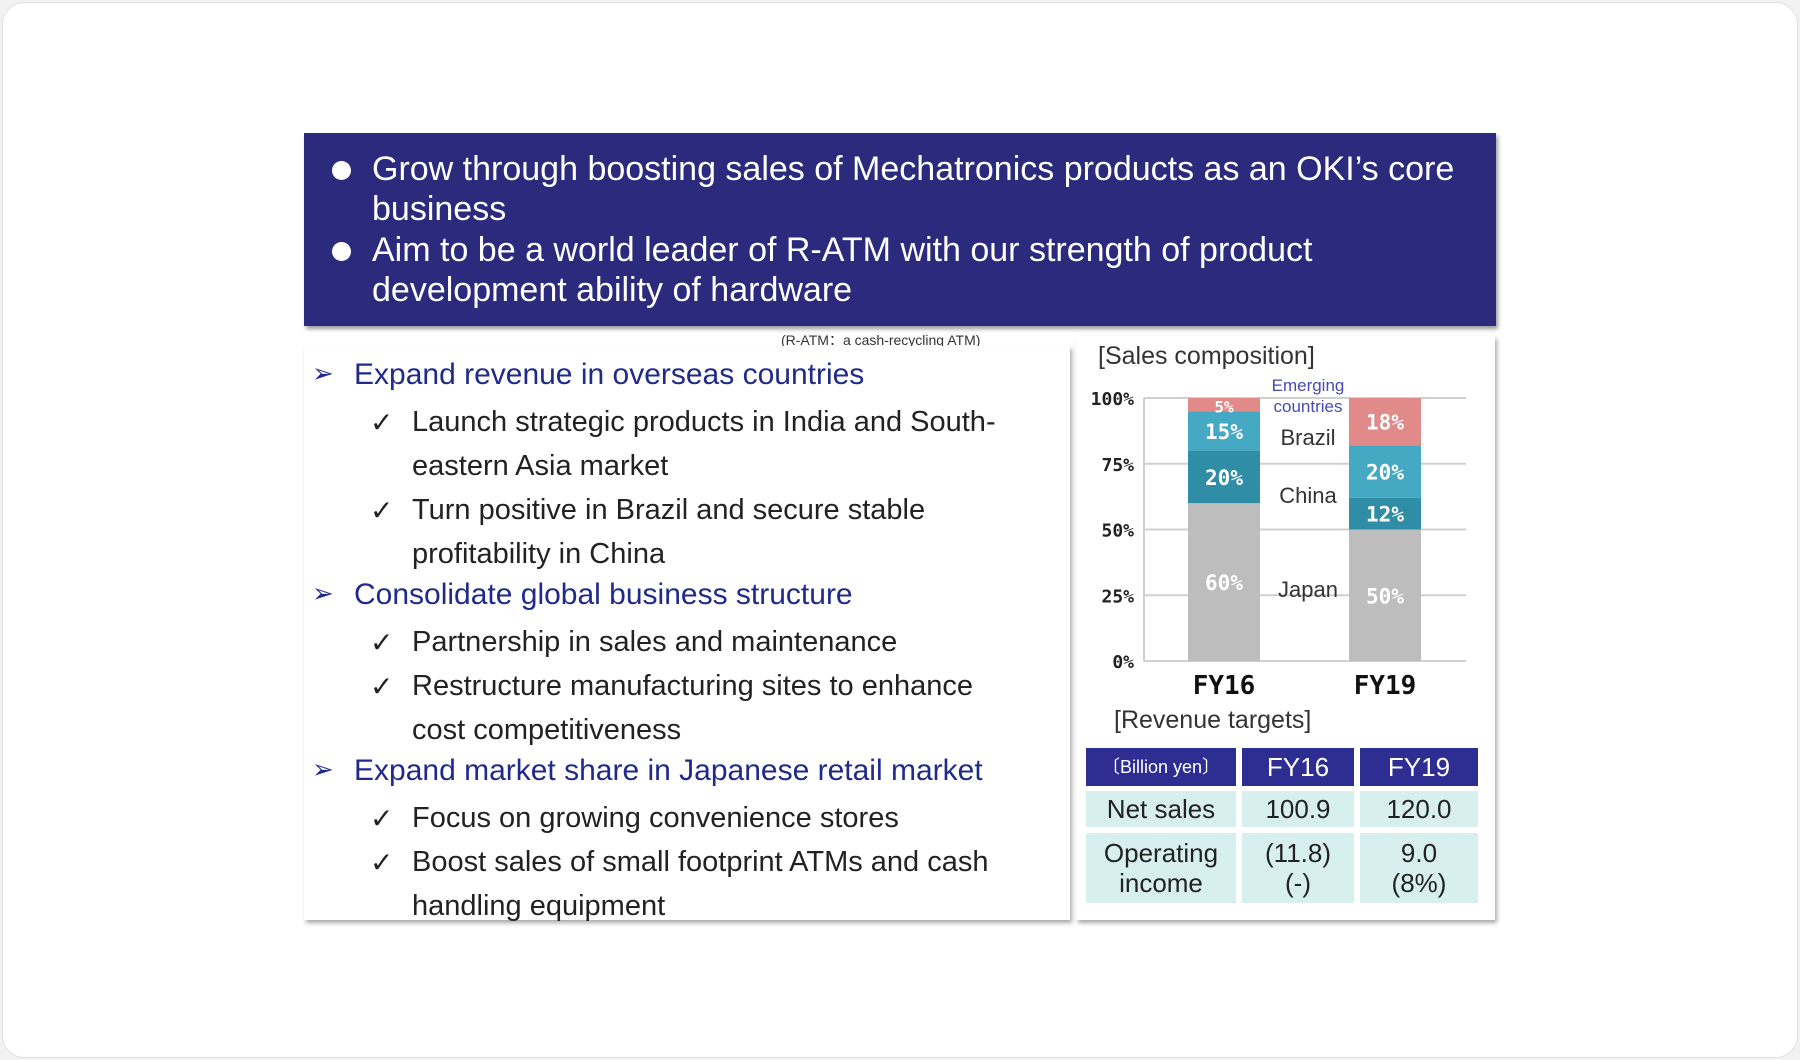  I want to click on y-tick-label: 25%, so click(1117, 596).